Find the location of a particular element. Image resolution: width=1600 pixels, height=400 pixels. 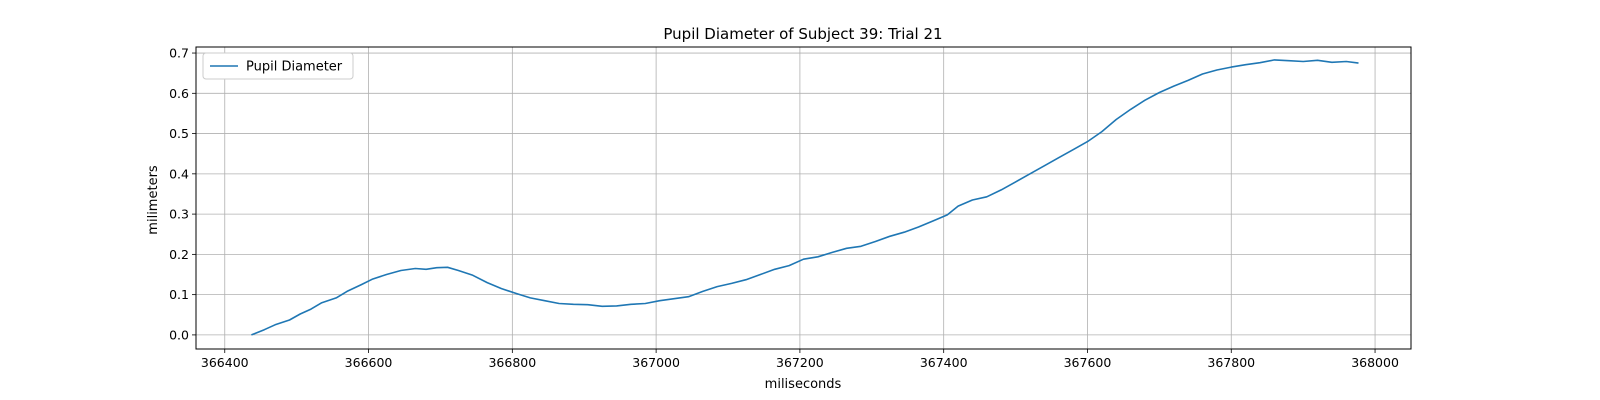

legend: Pupil Diameter is located at coordinates (278, 66).